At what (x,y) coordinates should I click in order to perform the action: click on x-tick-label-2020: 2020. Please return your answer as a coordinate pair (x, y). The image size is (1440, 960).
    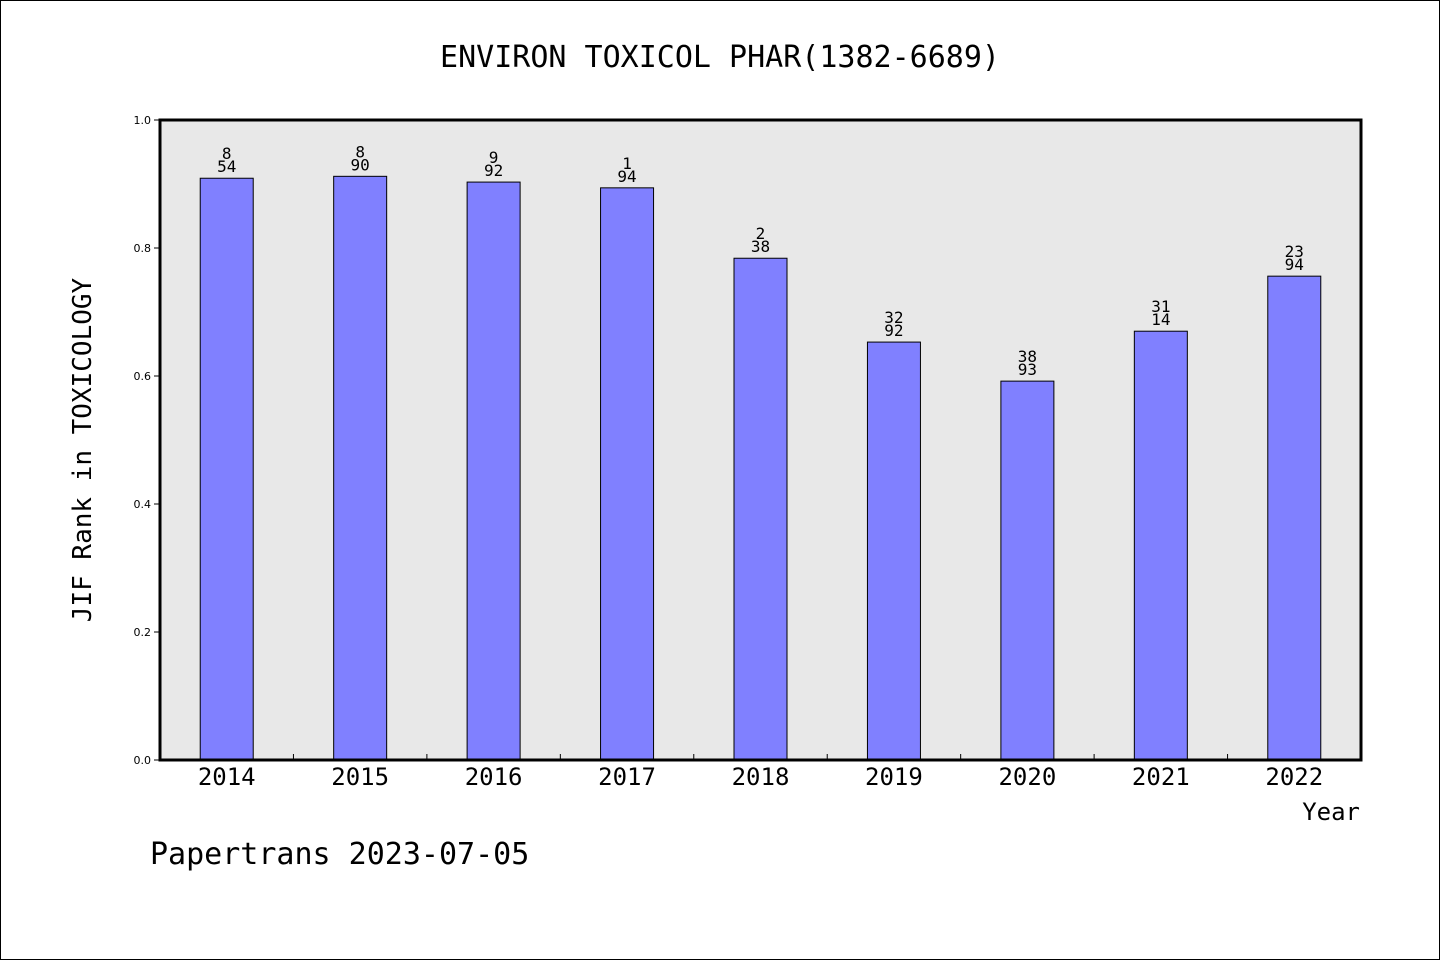
    Looking at the image, I should click on (1027, 777).